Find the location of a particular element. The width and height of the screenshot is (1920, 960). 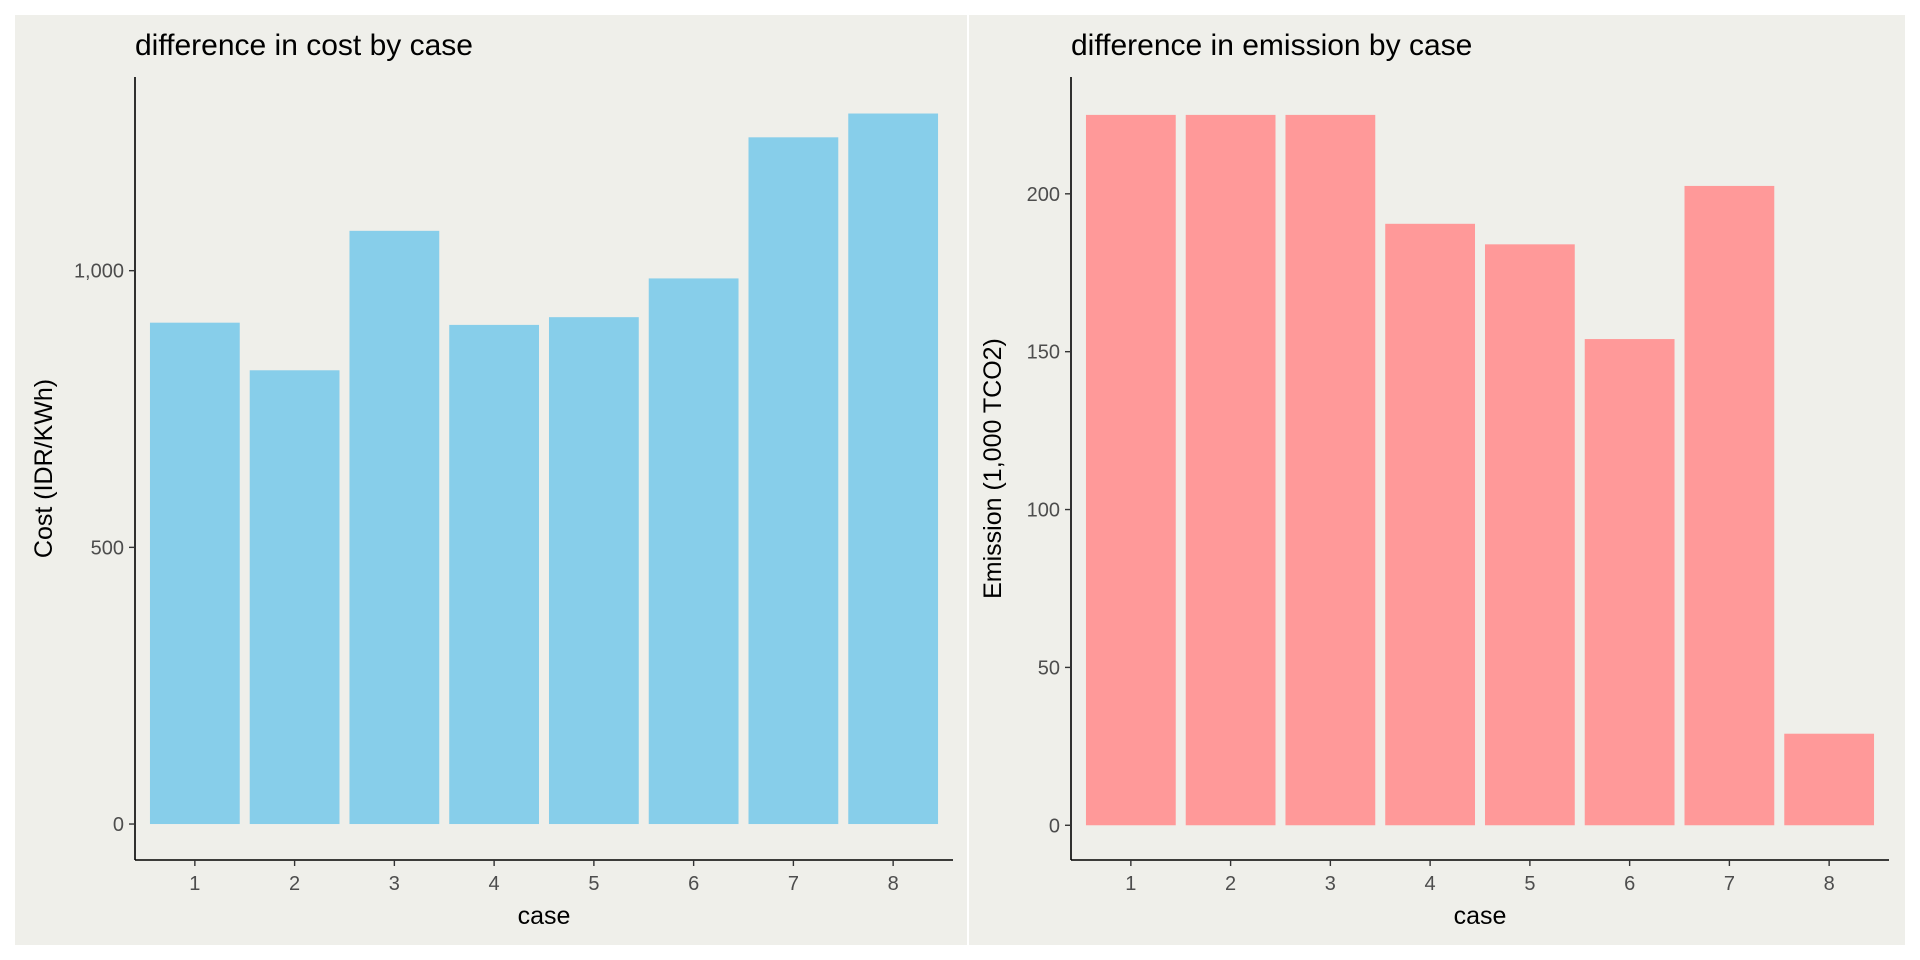

cost-x-tick-label: 4 is located at coordinates (494, 884).